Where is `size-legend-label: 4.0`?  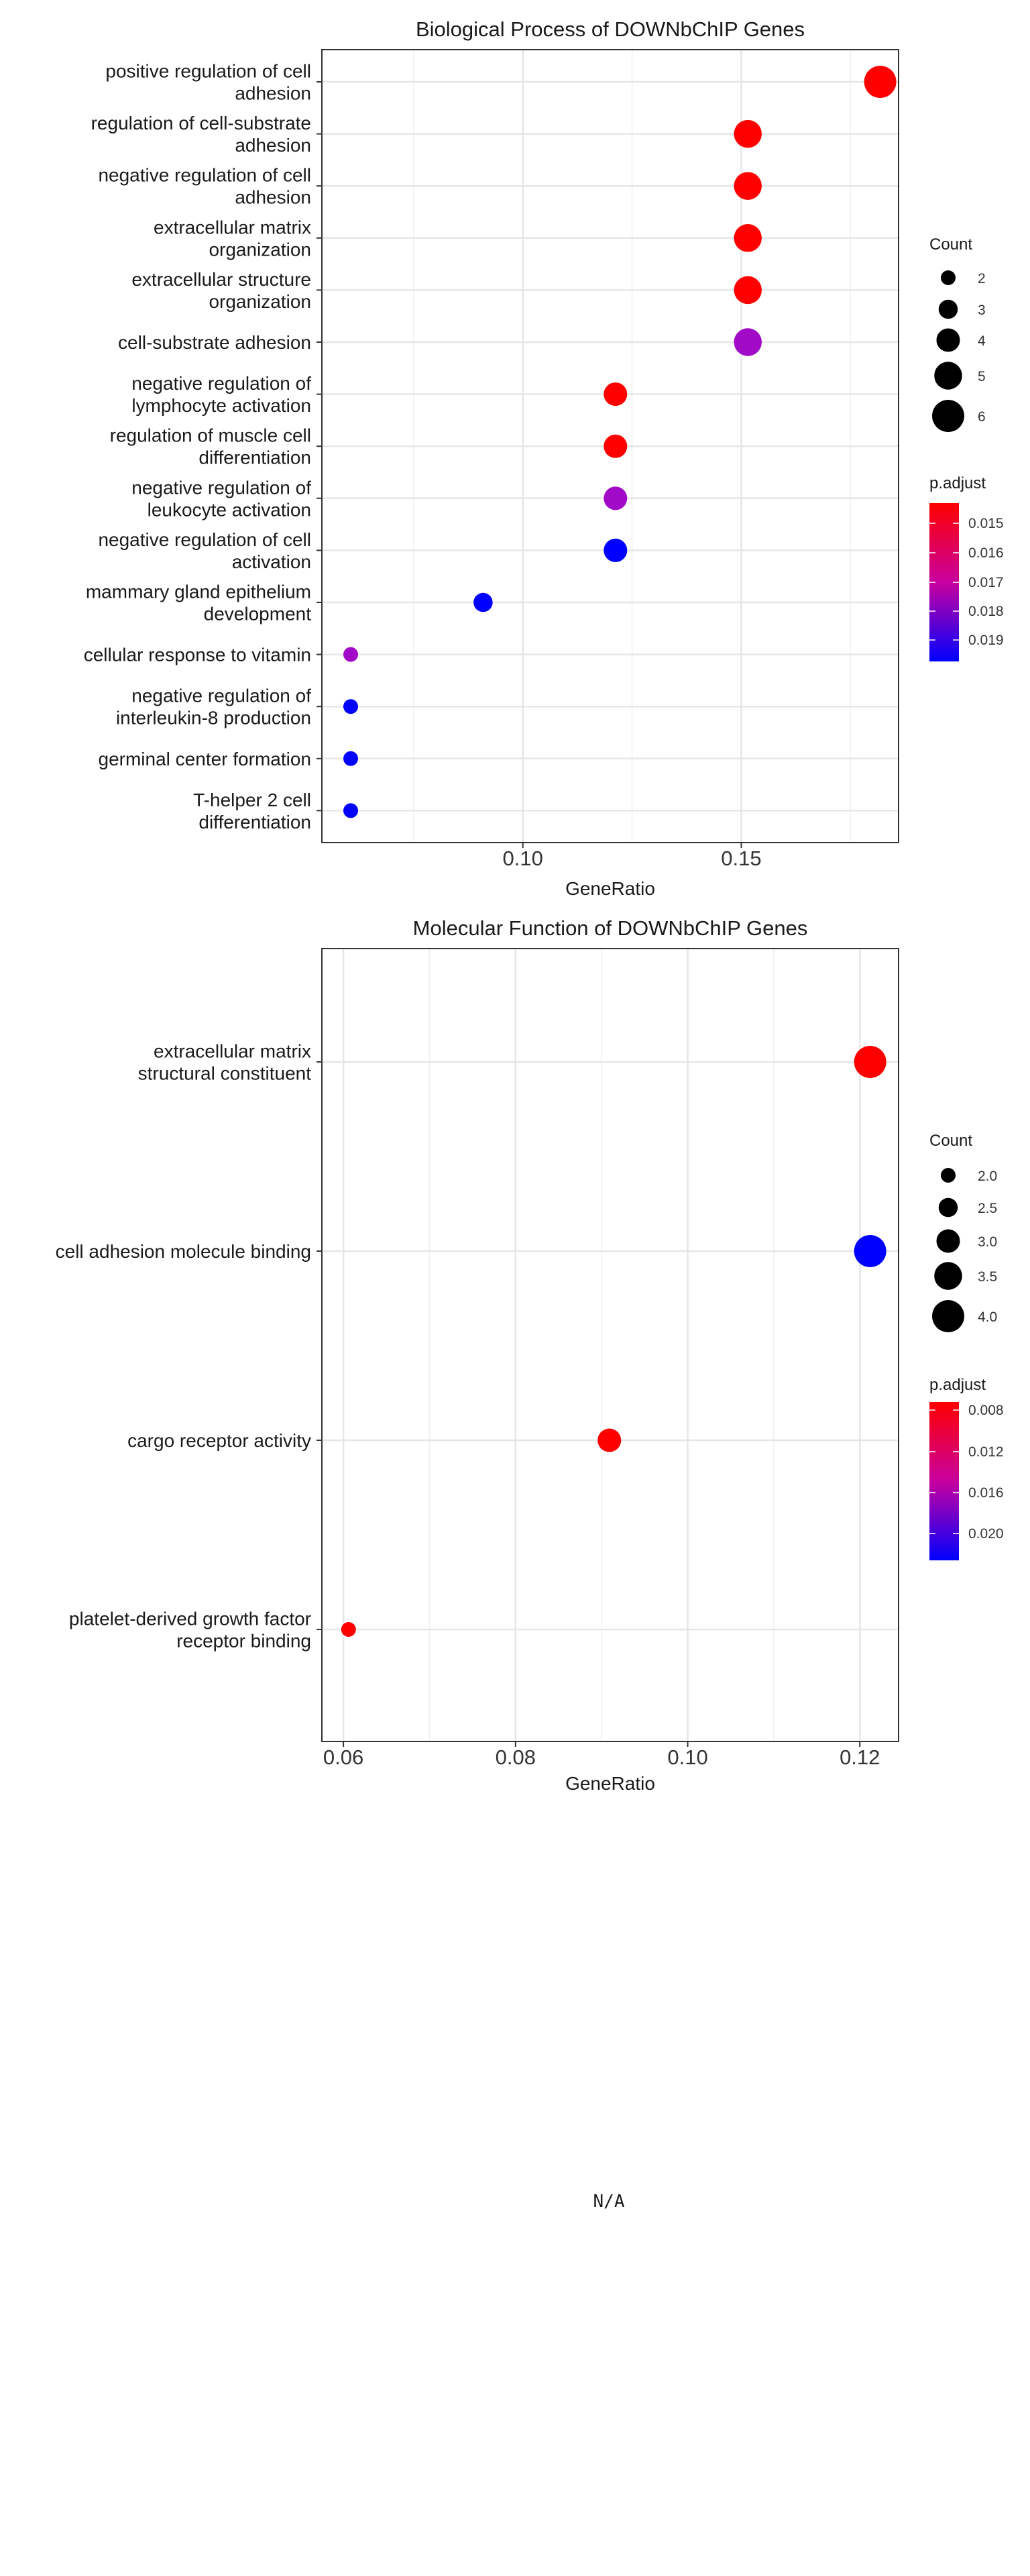 size-legend-label: 4.0 is located at coordinates (987, 1317).